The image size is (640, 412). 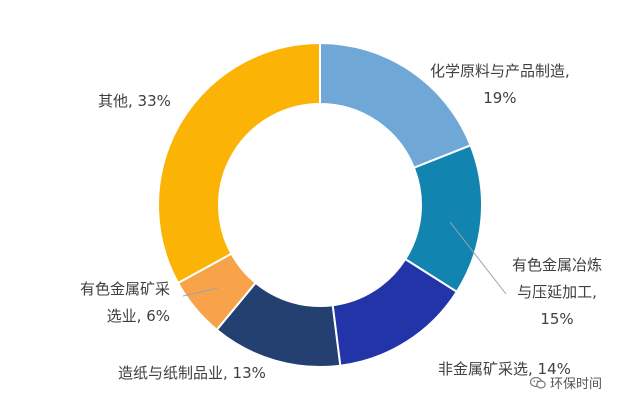 I want to click on slice-label-chemical: 化学原料与产品制造, 19%, so click(x=500, y=84).